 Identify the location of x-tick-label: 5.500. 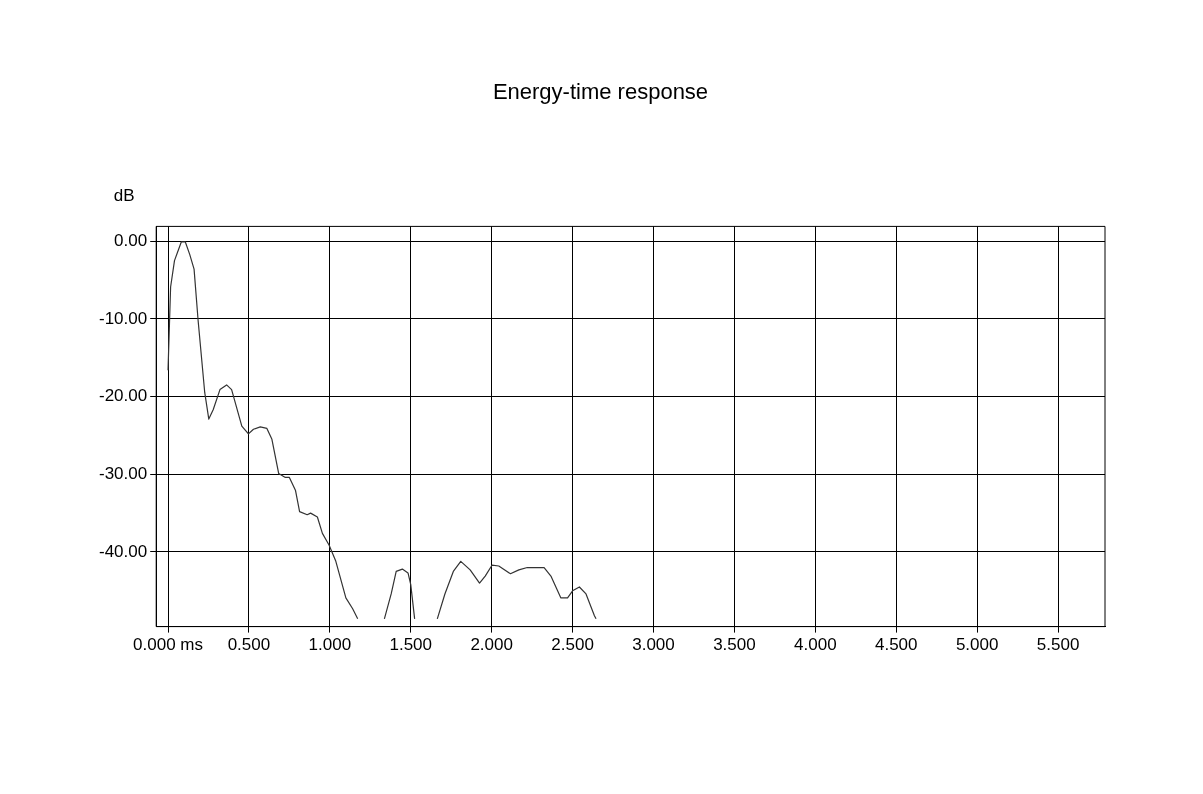
(1058, 645).